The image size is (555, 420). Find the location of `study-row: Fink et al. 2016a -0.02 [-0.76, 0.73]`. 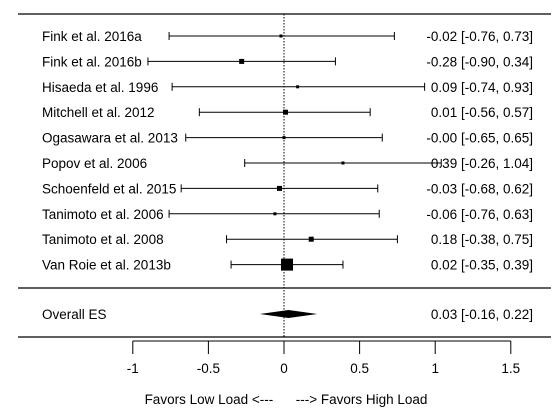

study-row: Fink et al. 2016a -0.02 [-0.76, 0.73] is located at coordinates (287, 36).